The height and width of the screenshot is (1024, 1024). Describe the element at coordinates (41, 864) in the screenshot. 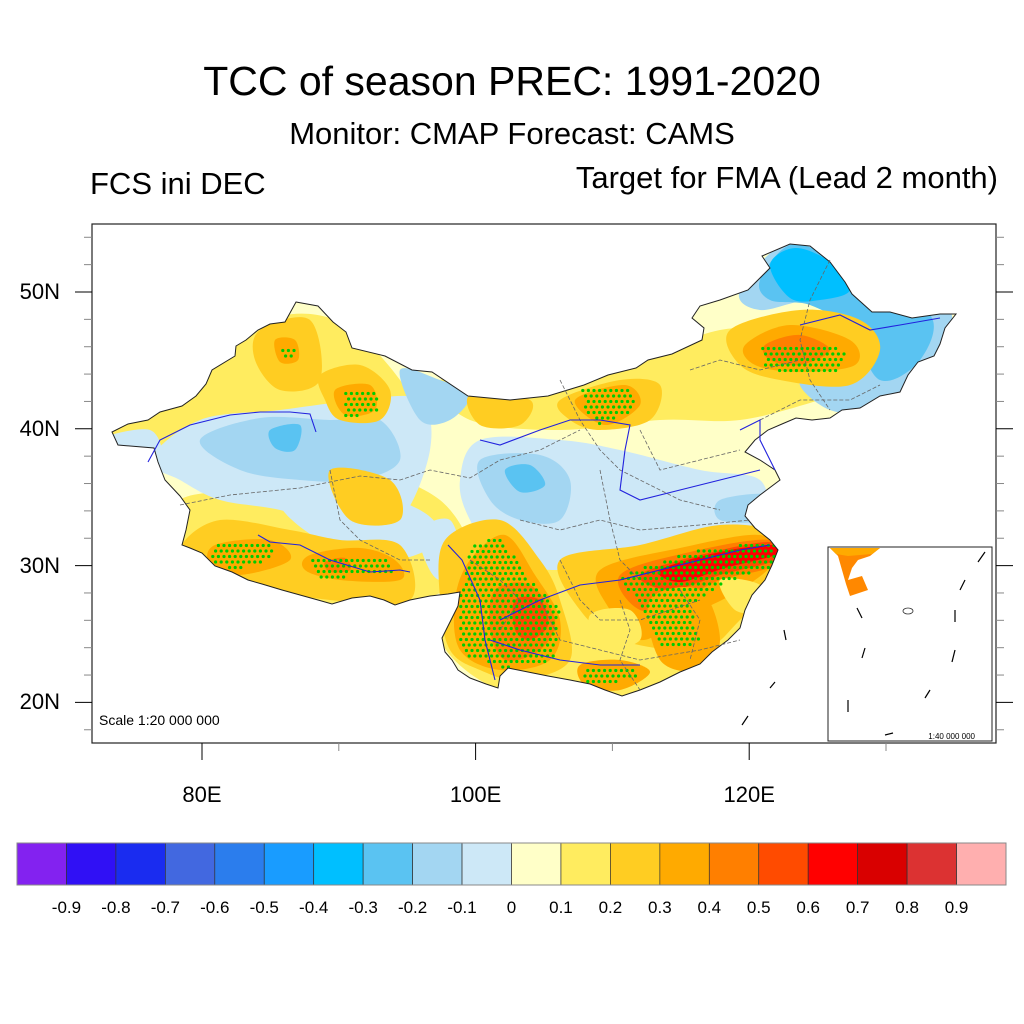

I see `colorbar-box` at that location.